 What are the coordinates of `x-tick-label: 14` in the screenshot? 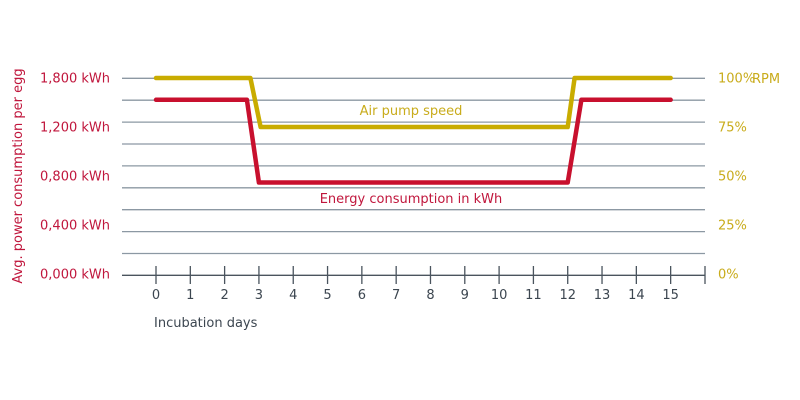 It's located at (636, 295).